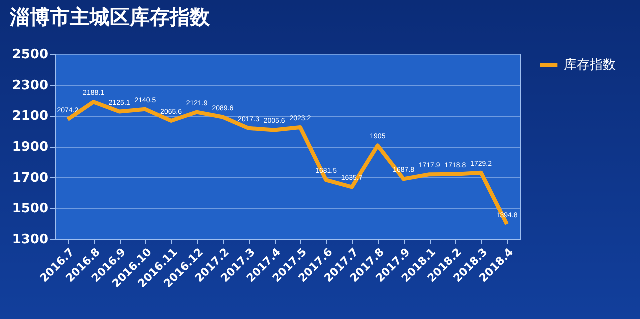  What do you see at coordinates (590, 65) in the screenshot?
I see `legend-label: 库存指数` at bounding box center [590, 65].